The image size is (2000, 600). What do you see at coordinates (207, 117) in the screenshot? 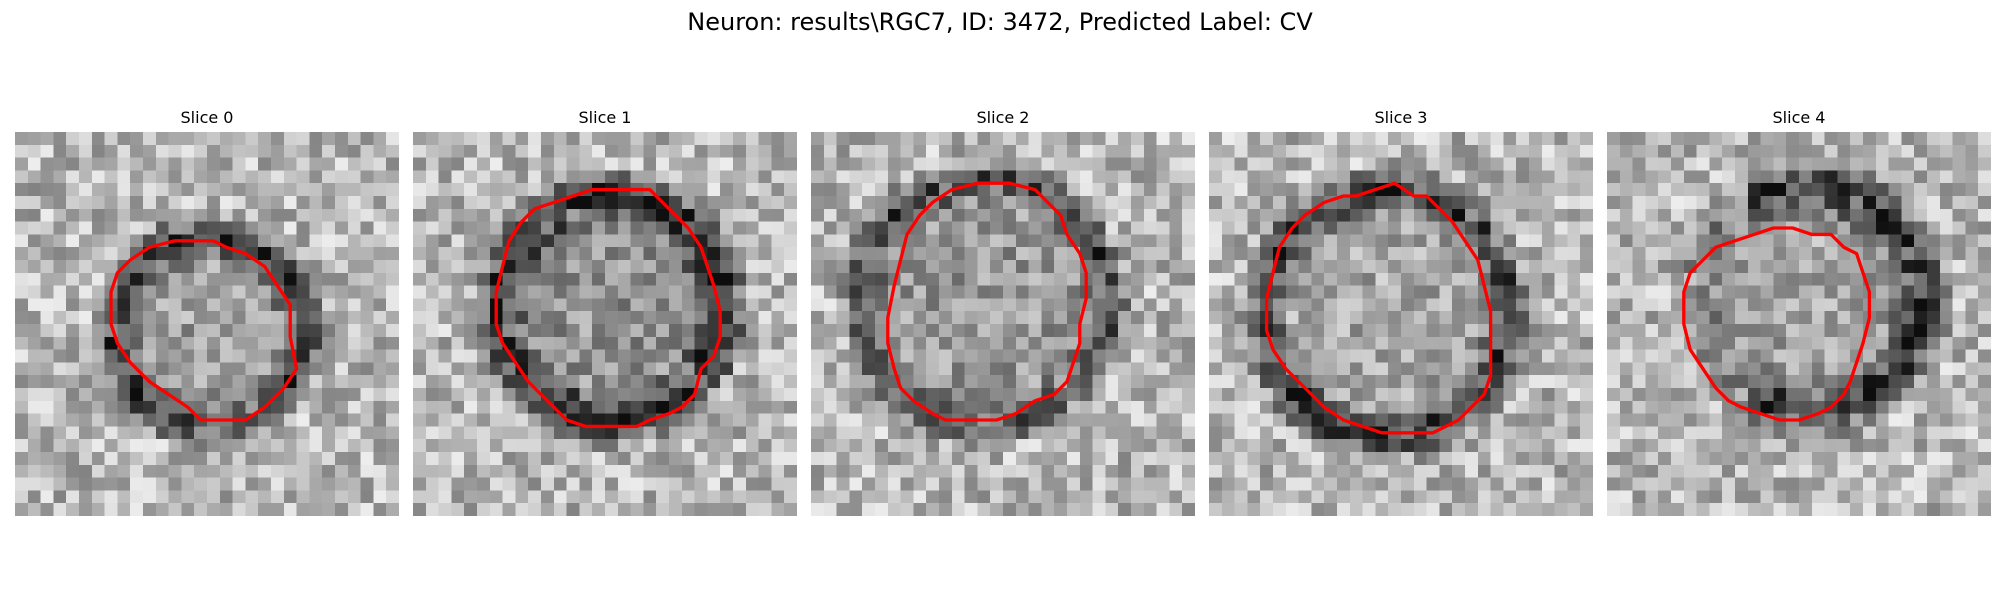
I see `slice-title-0: Slice 0` at bounding box center [207, 117].